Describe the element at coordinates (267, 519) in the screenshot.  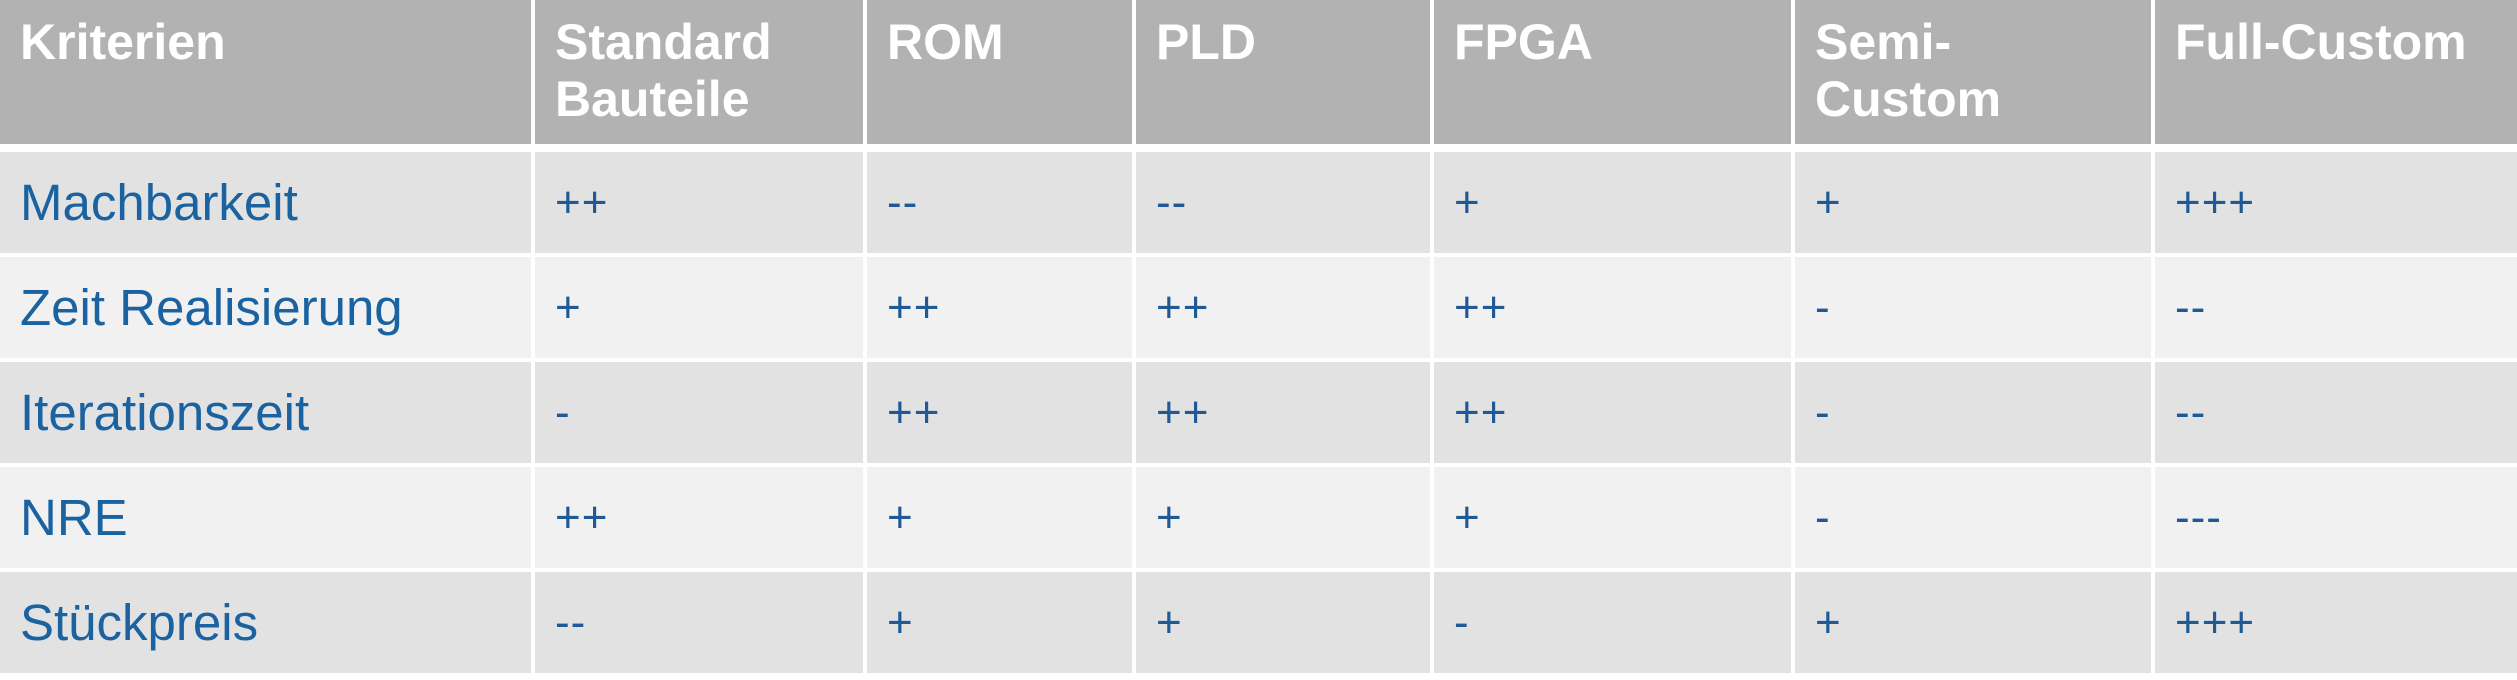
I see `row-label-nre: NRE` at that location.